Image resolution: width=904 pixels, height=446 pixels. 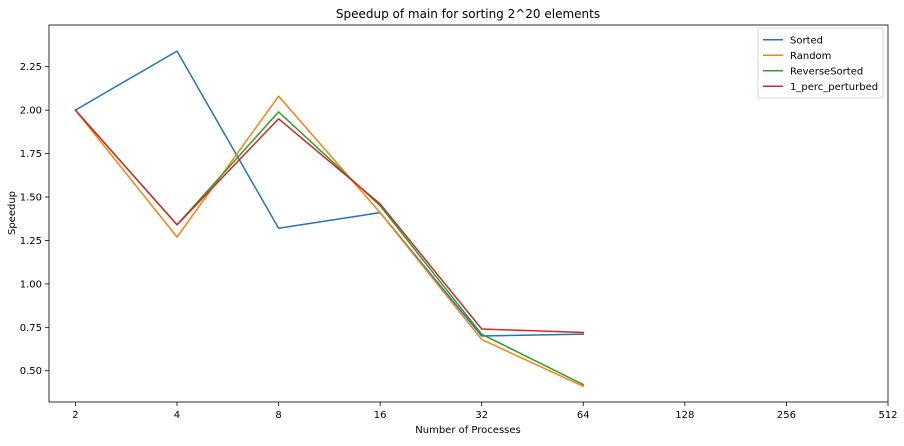 What do you see at coordinates (177, 415) in the screenshot?
I see `x-tick-label: 4` at bounding box center [177, 415].